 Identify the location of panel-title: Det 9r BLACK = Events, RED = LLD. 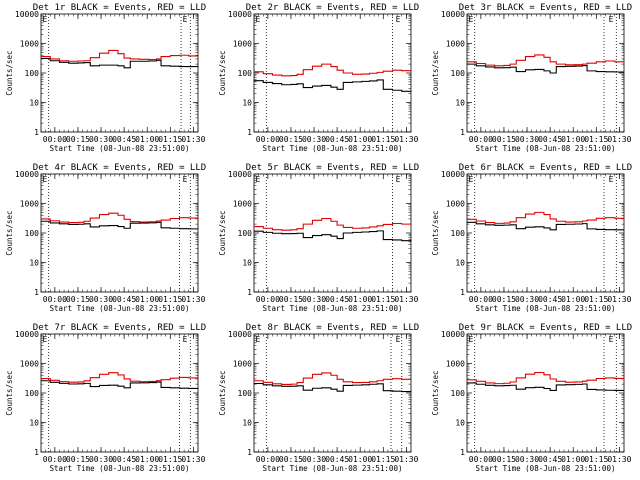
(545, 328).